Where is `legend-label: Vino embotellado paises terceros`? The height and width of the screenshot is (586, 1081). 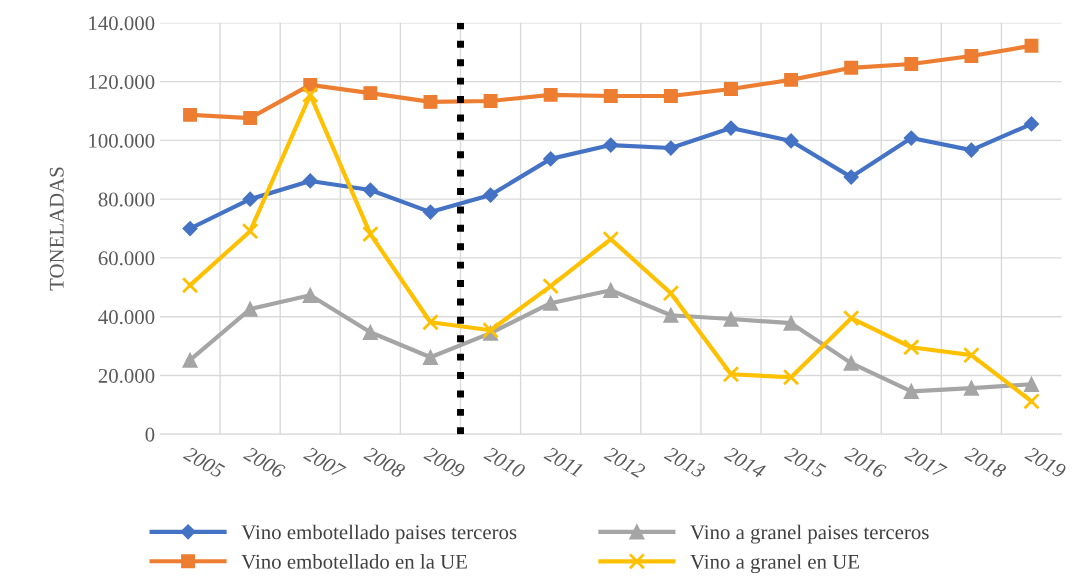 legend-label: Vino embotellado paises terceros is located at coordinates (379, 534).